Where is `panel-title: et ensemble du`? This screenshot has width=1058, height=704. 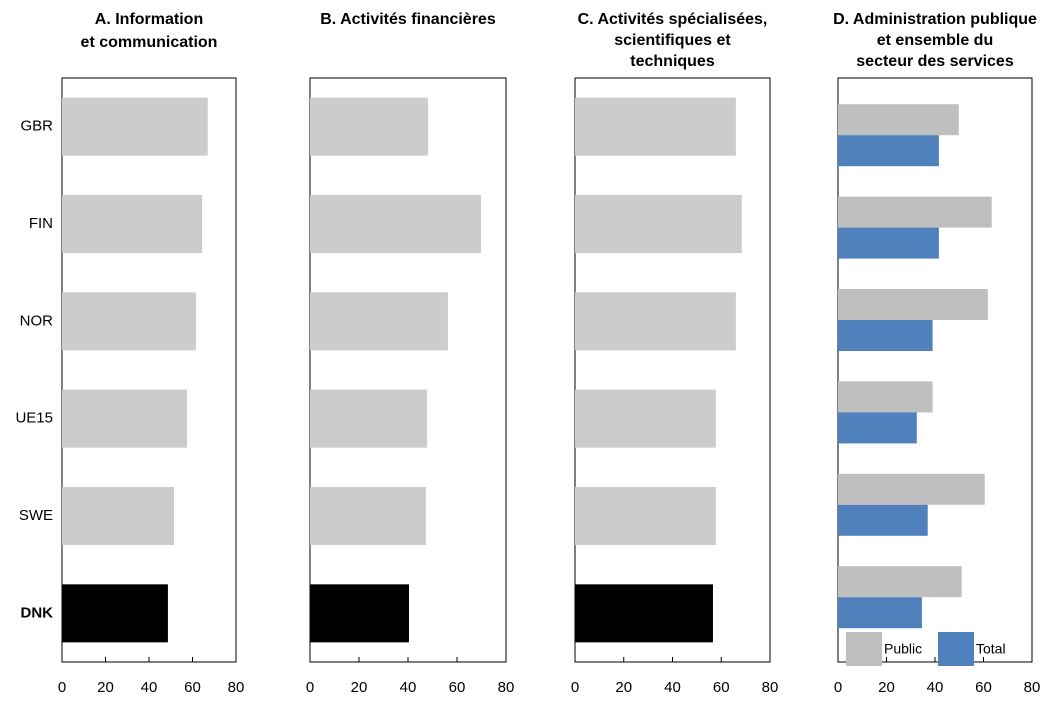 panel-title: et ensemble du is located at coordinates (935, 40).